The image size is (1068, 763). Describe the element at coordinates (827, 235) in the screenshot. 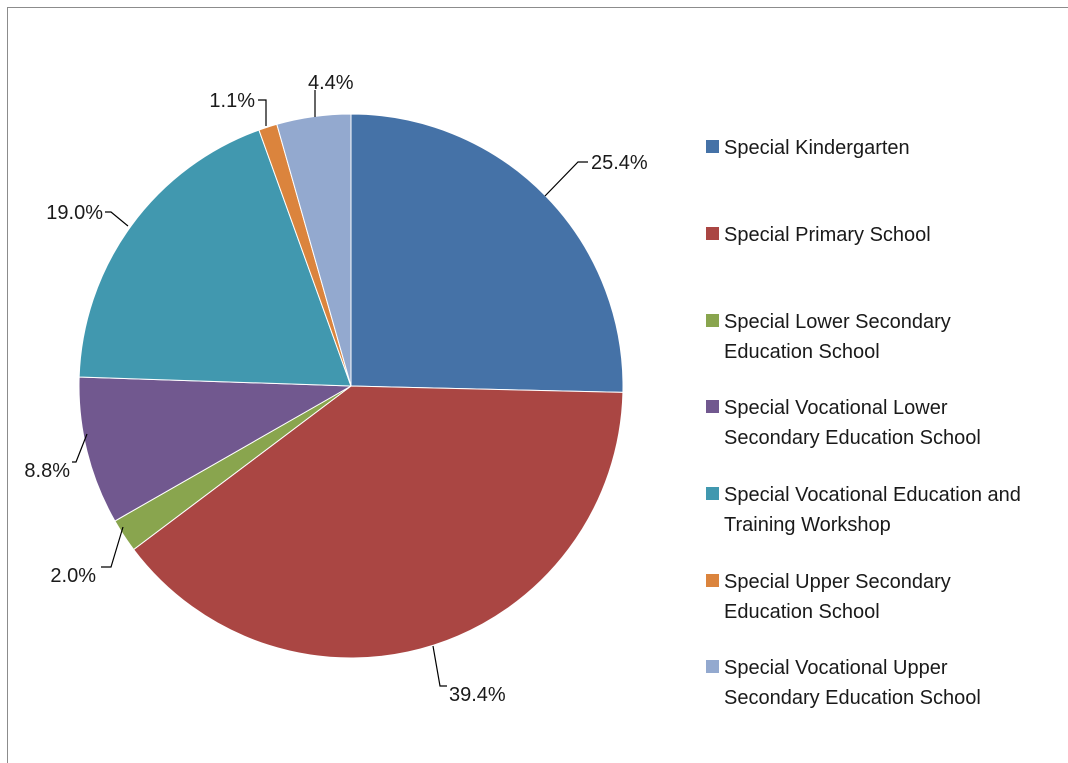

I see `legend-label: Special Primary School` at that location.